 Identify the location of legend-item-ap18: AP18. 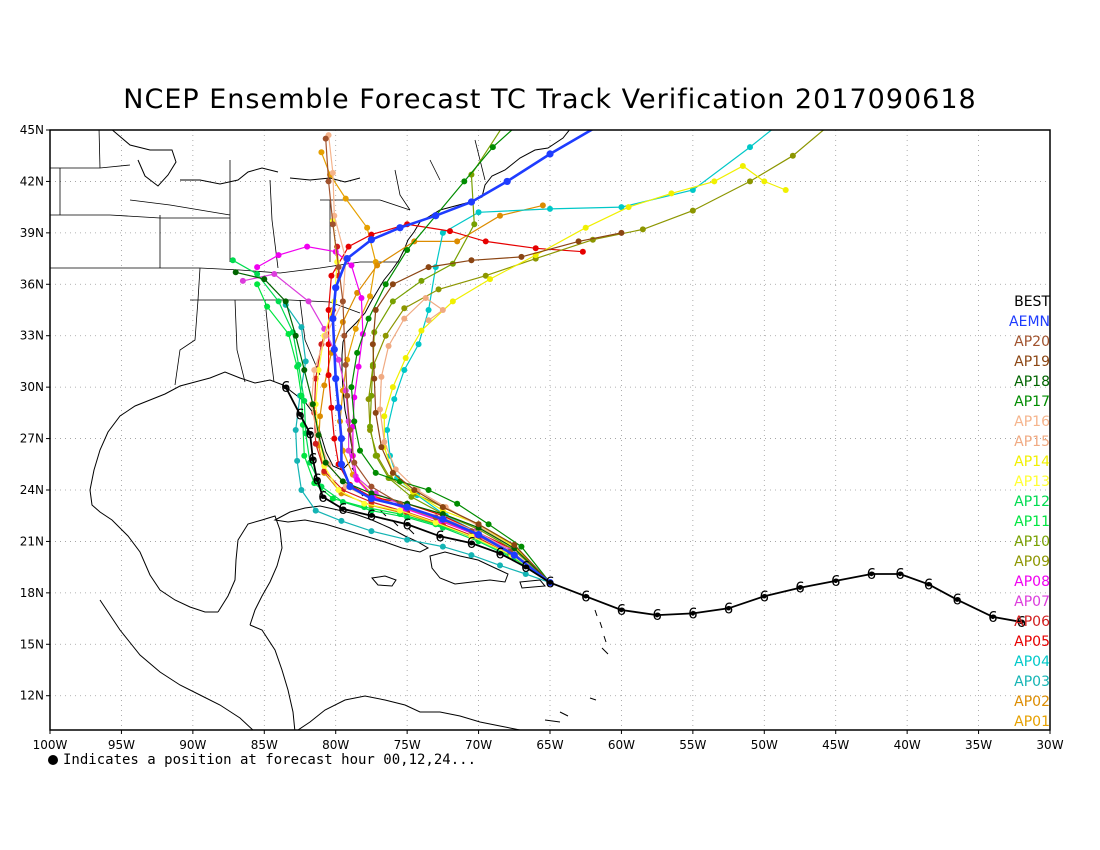
(1032, 382).